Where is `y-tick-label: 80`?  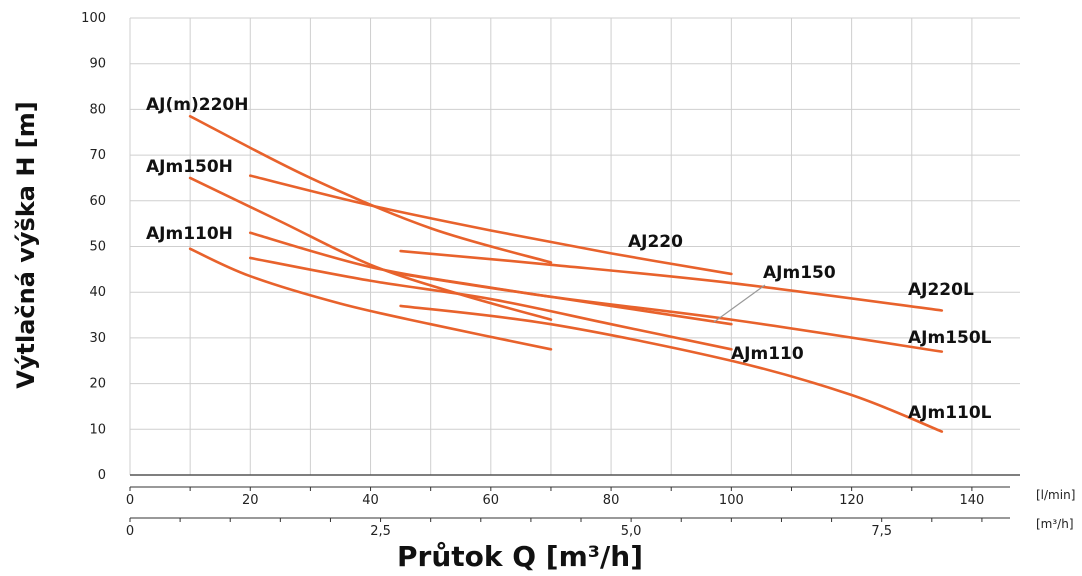 y-tick-label: 80 is located at coordinates (97, 109).